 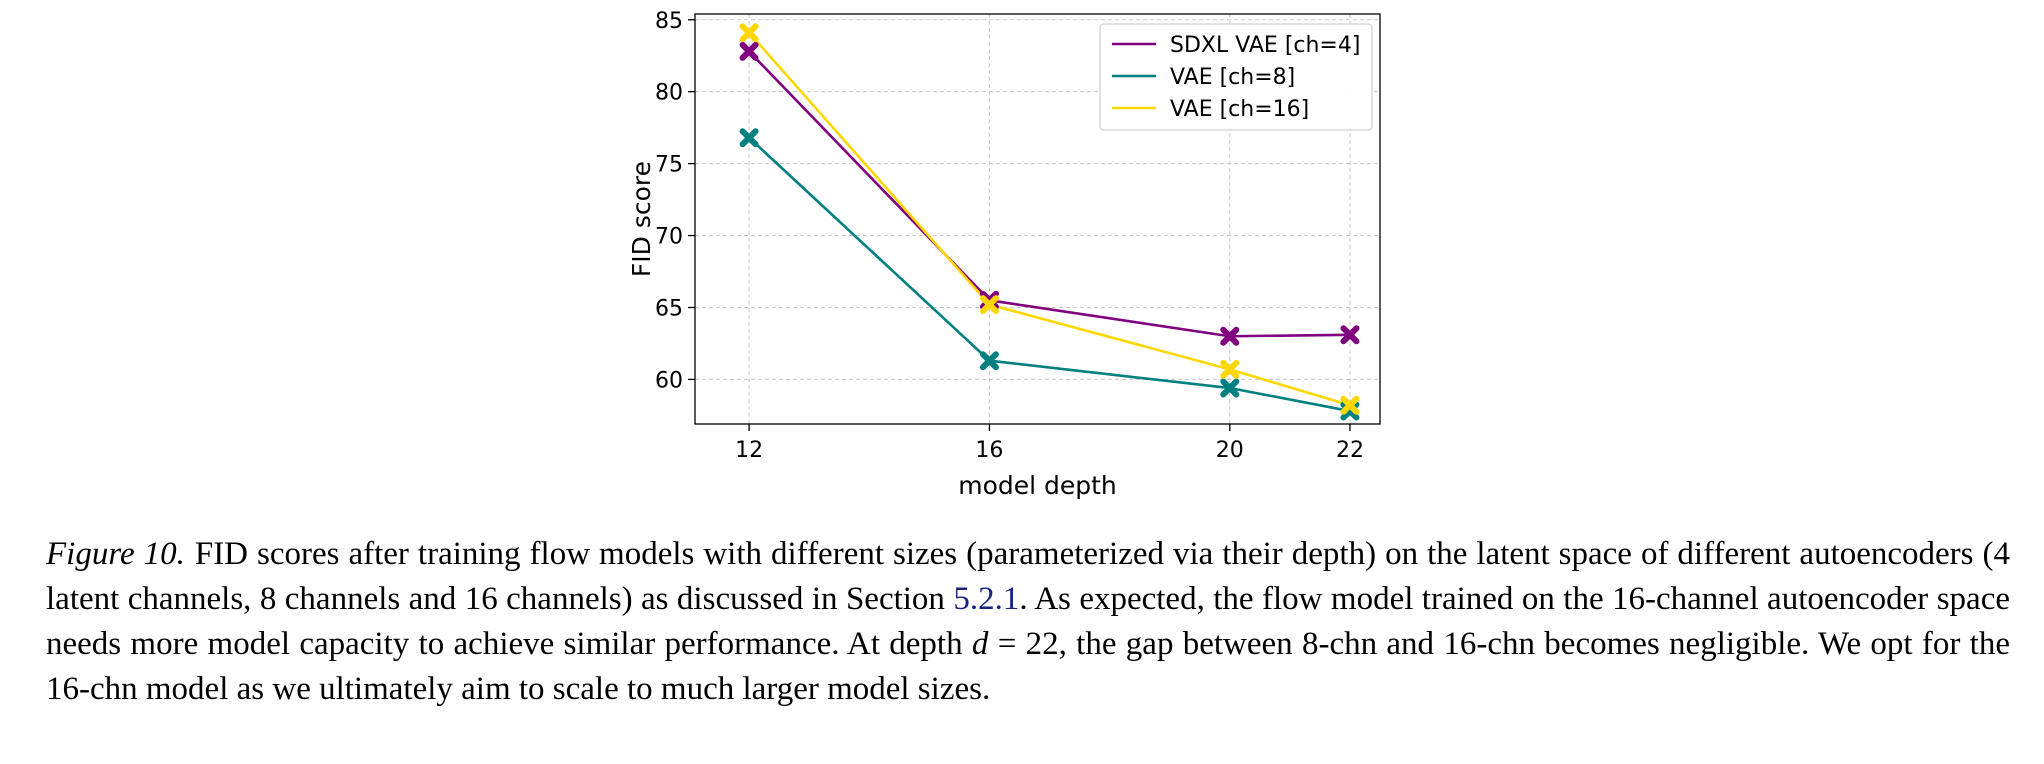 I want to click on y-tick-label: 65, so click(x=669, y=308).